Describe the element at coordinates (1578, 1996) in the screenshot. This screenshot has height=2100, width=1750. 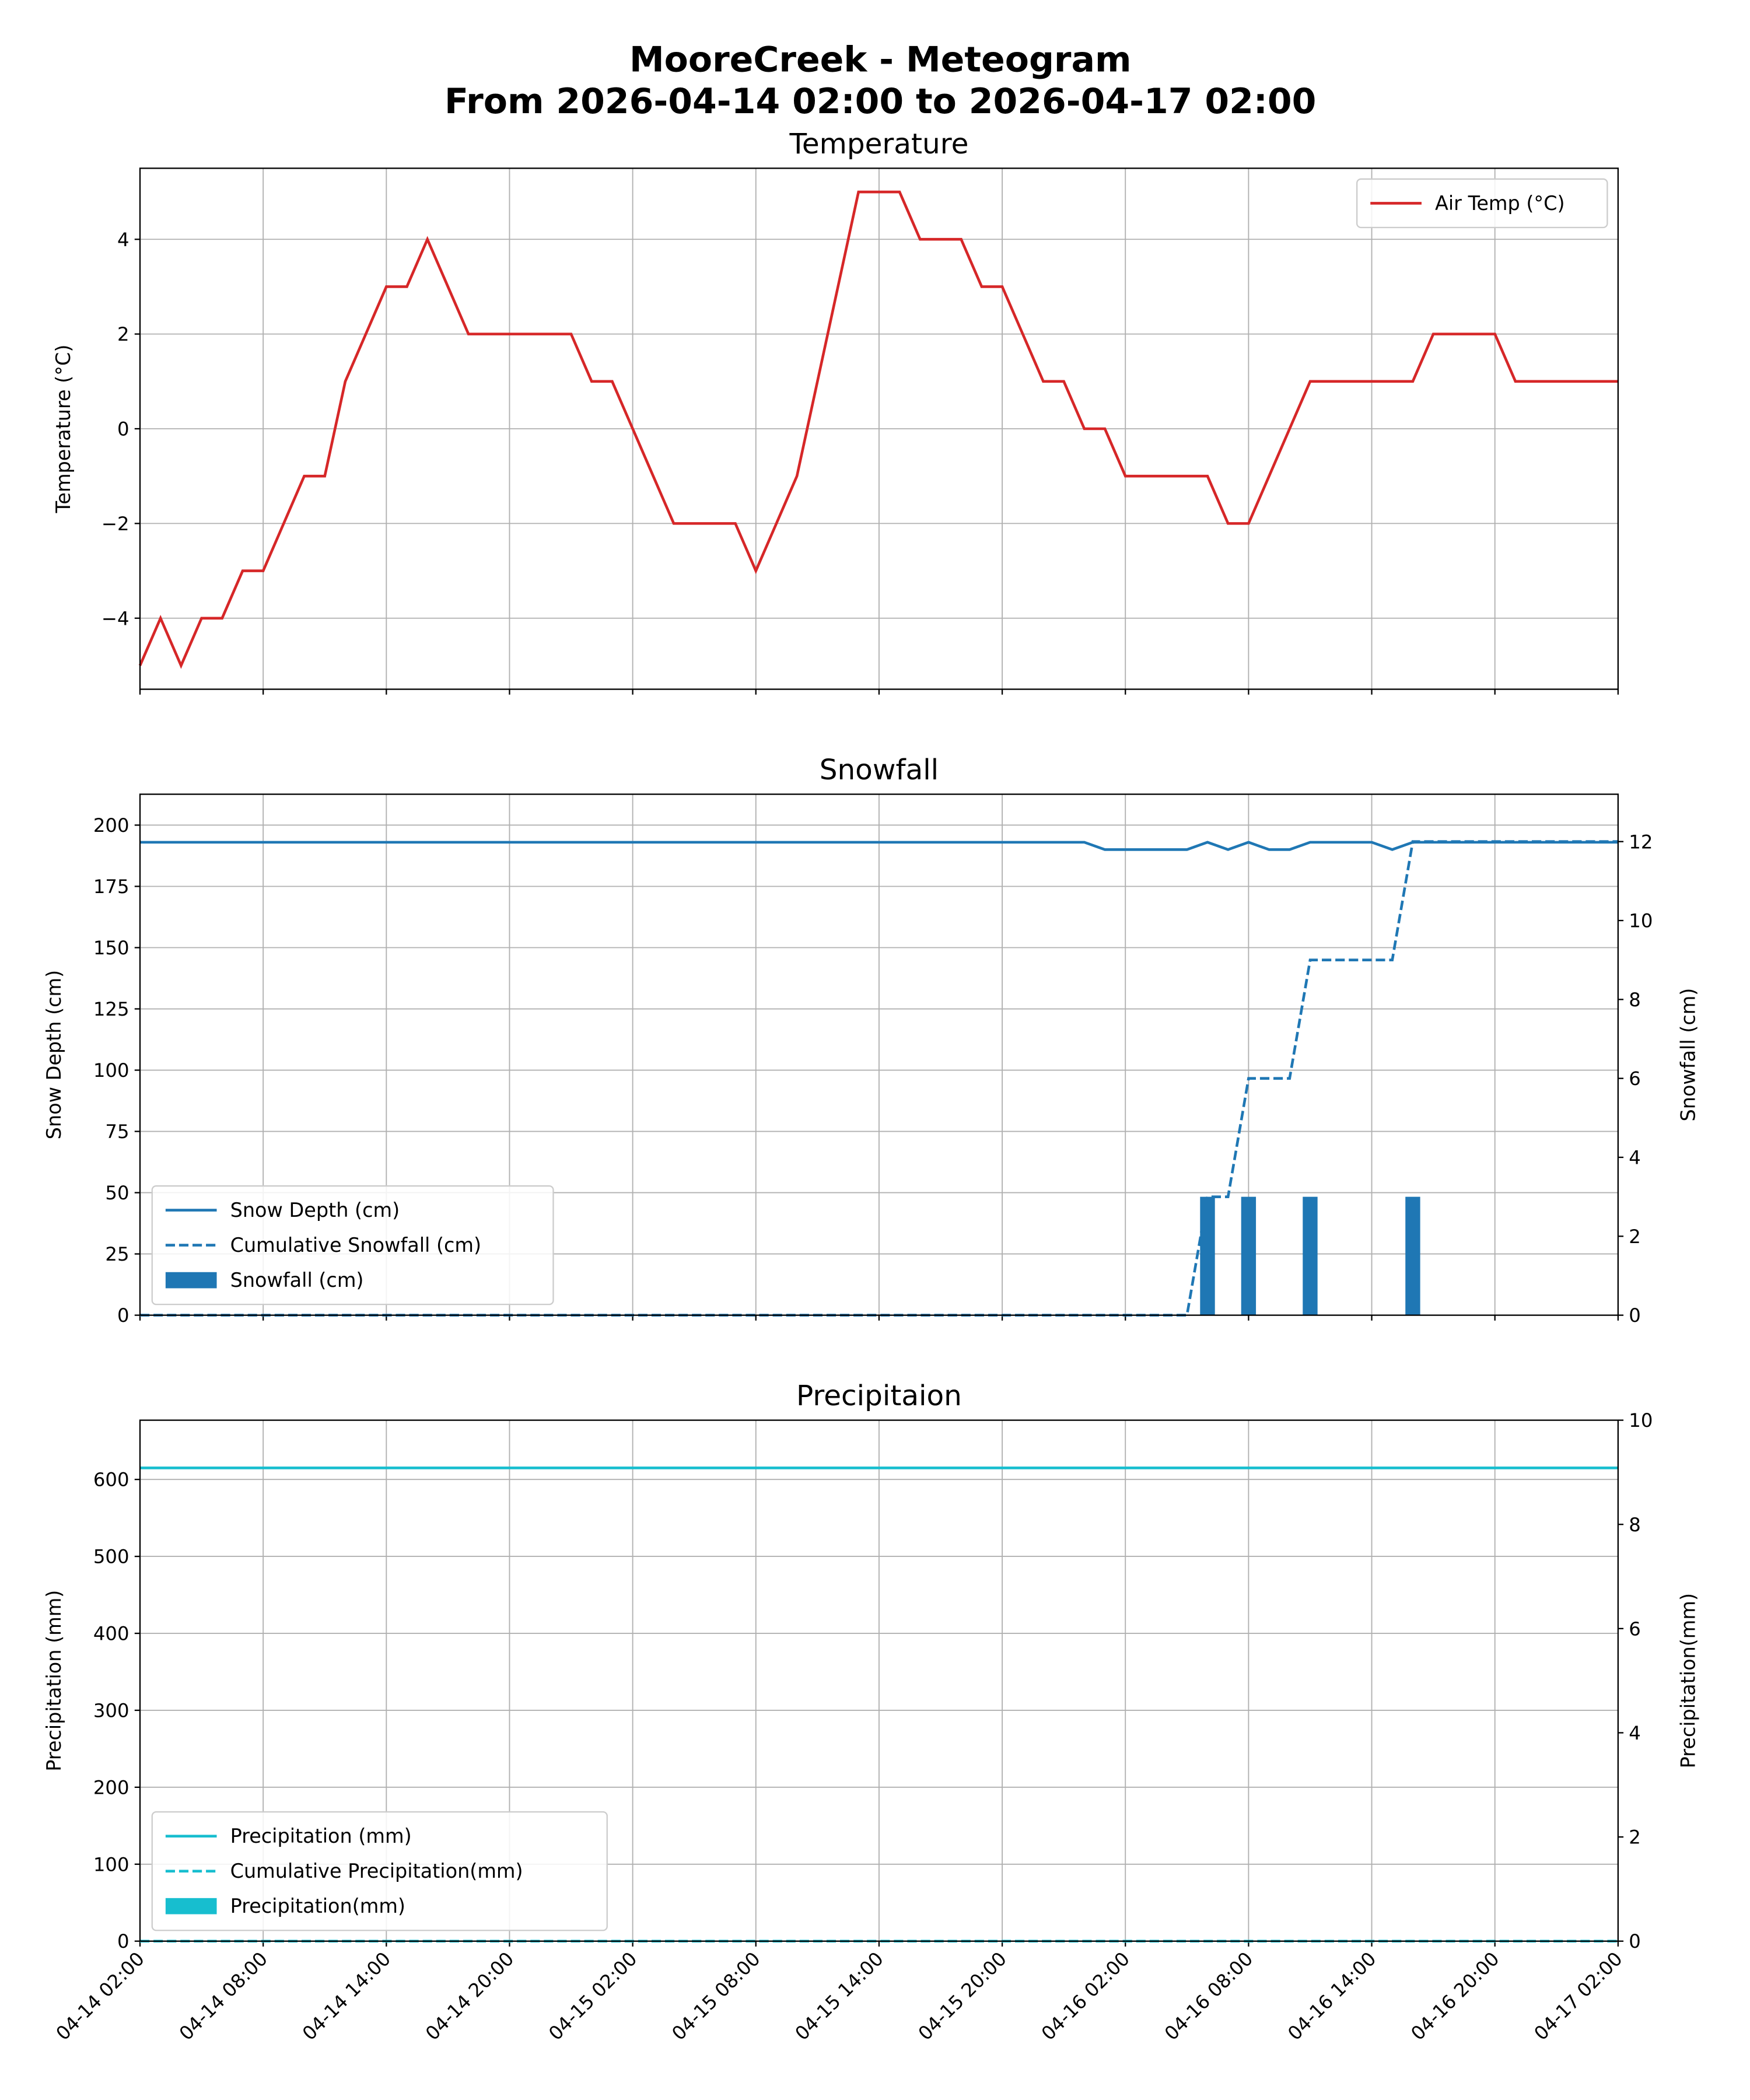
I see `x-tick-label: 04-17 02:00` at that location.